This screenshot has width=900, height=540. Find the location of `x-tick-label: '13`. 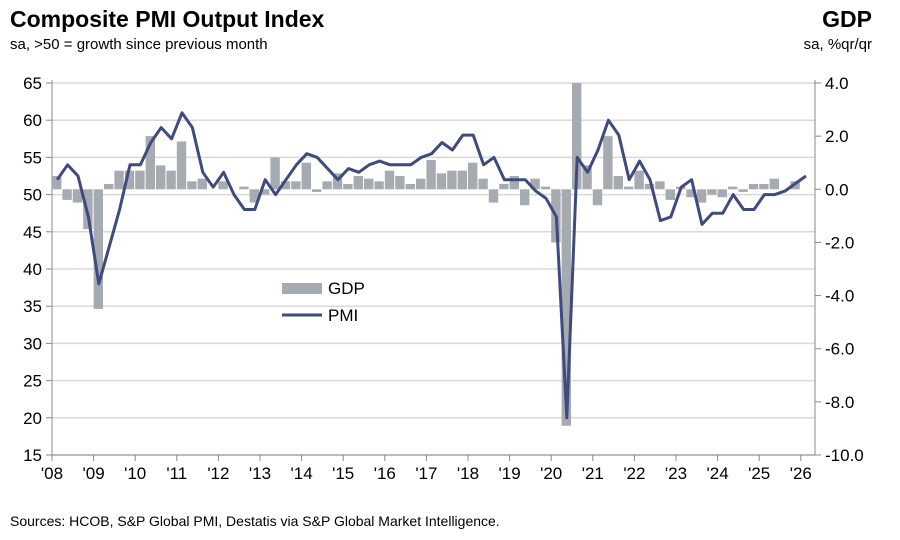

x-tick-label: '13 is located at coordinates (260, 473).